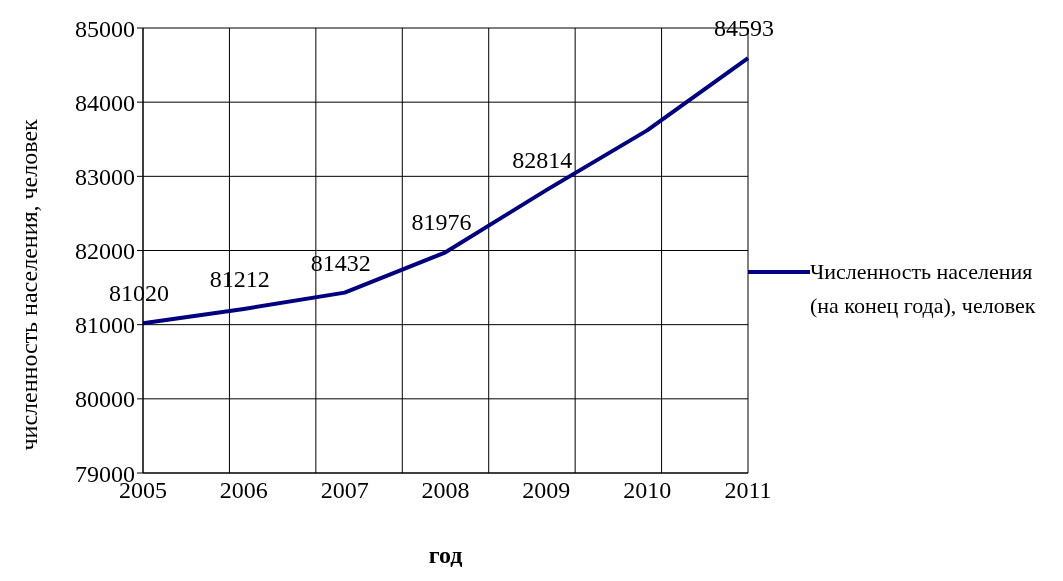 This screenshot has width=1063, height=581. What do you see at coordinates (748, 490) in the screenshot?
I see `x-tick-label: 2011` at bounding box center [748, 490].